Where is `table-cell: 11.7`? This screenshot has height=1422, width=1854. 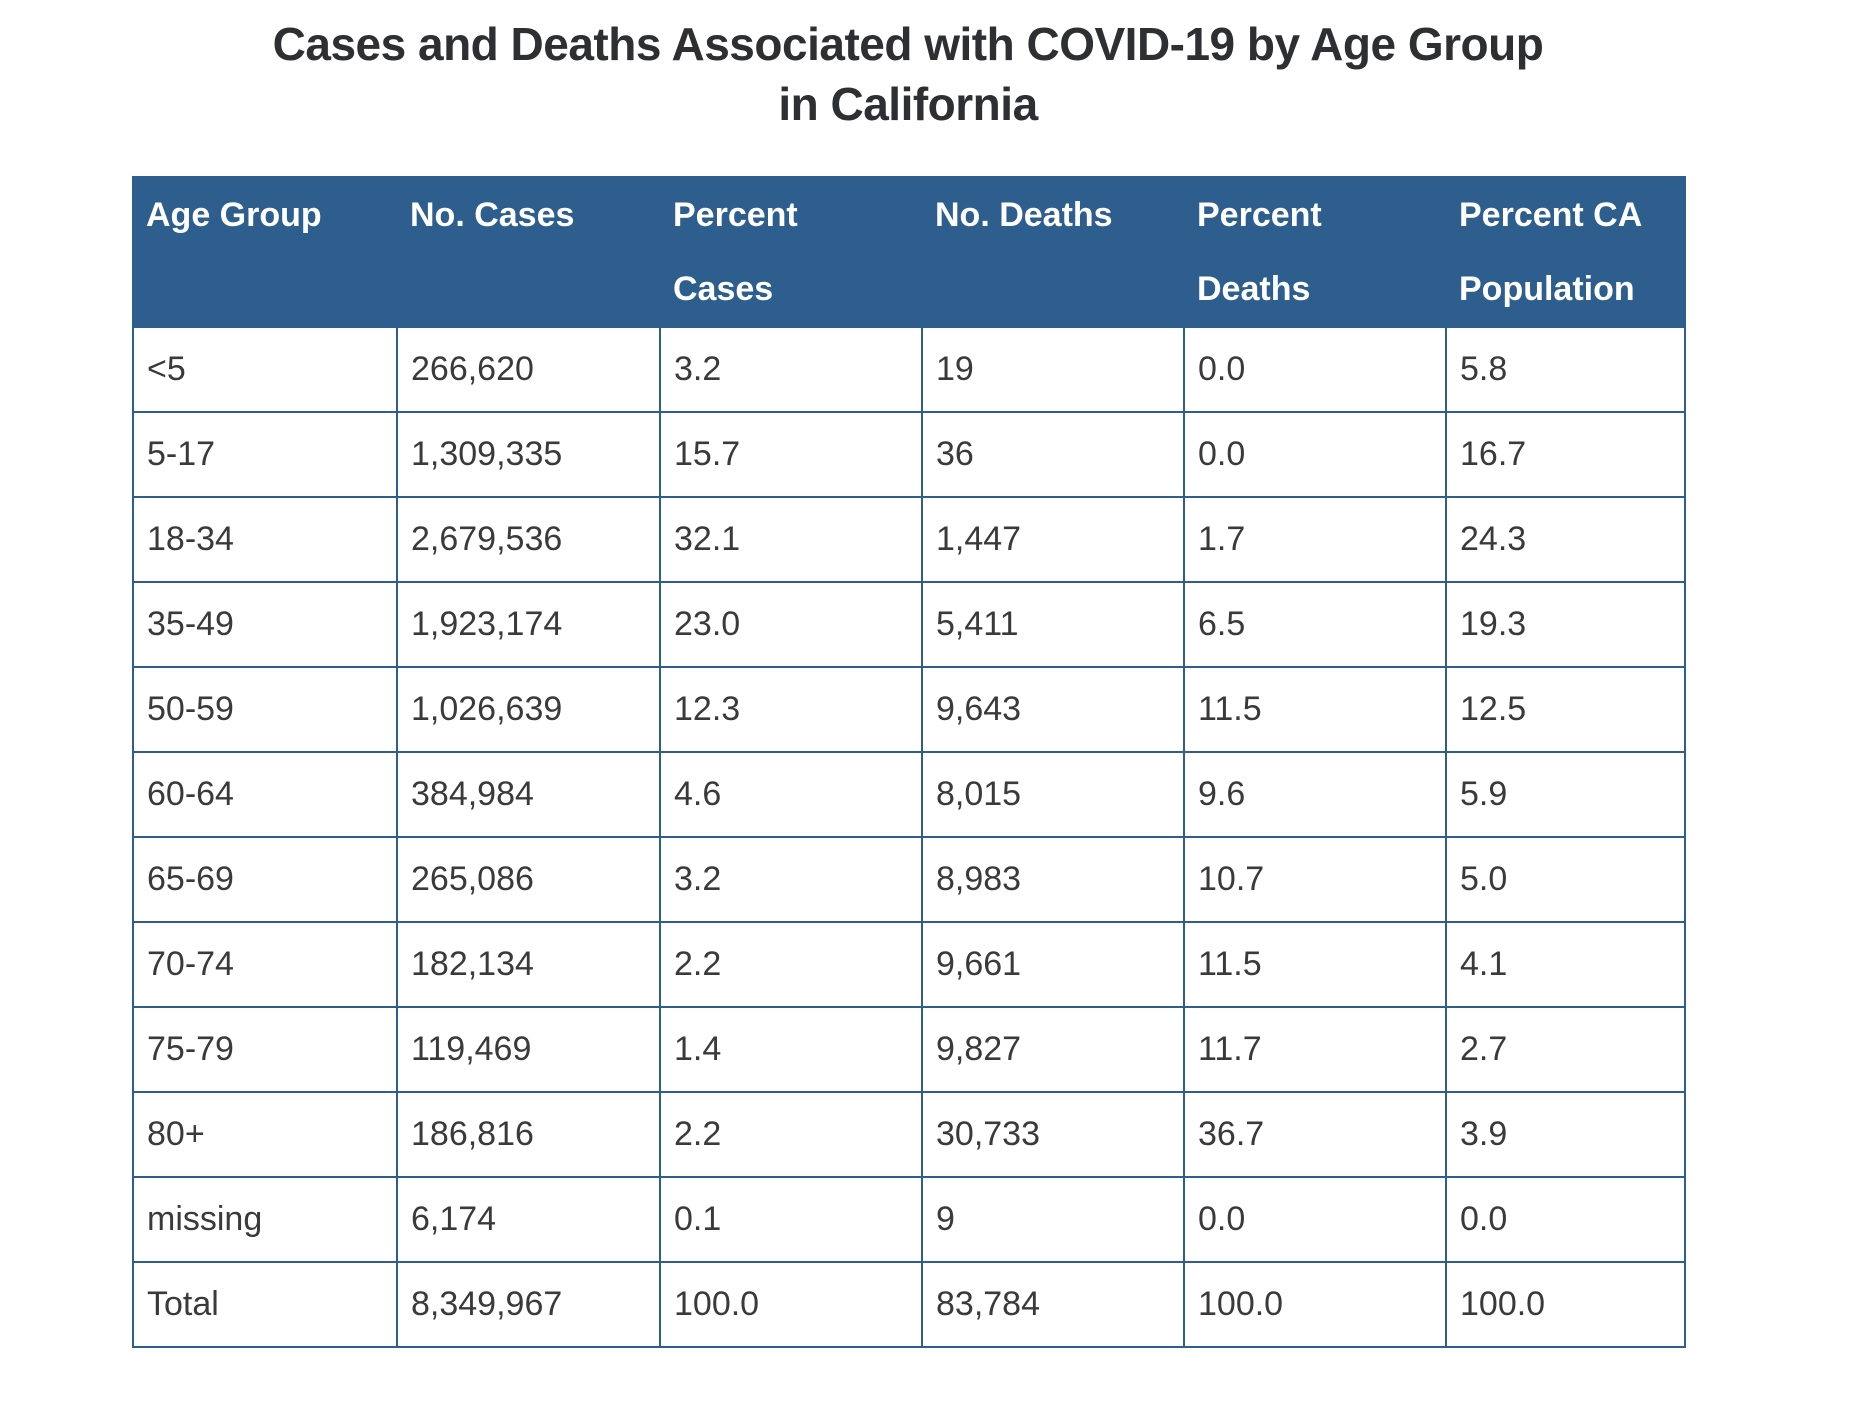
table-cell: 11.7 is located at coordinates (1315, 1049).